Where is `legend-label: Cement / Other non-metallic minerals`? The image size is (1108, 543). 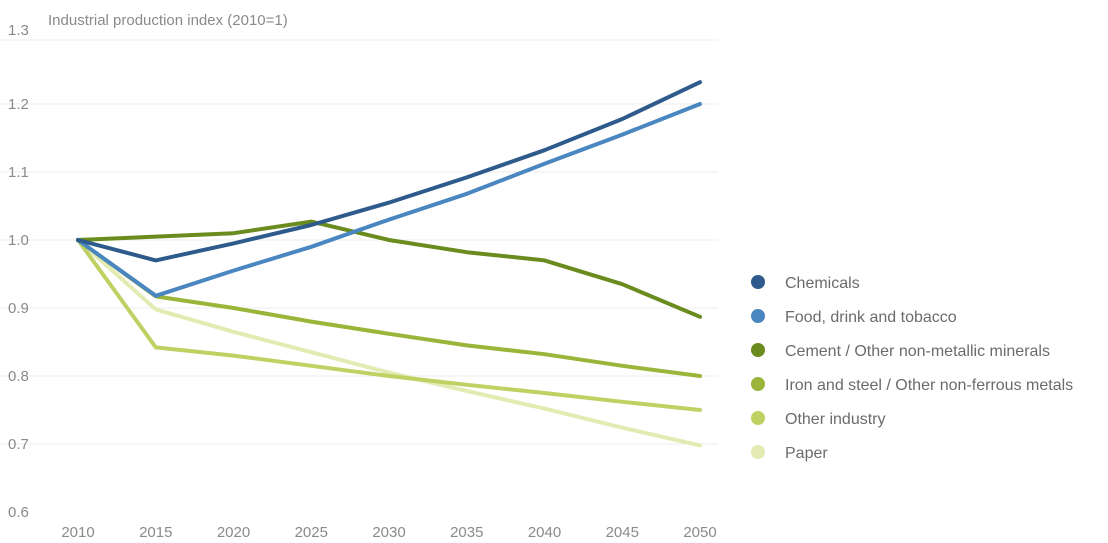
legend-label: Cement / Other non-metallic minerals is located at coordinates (917, 351).